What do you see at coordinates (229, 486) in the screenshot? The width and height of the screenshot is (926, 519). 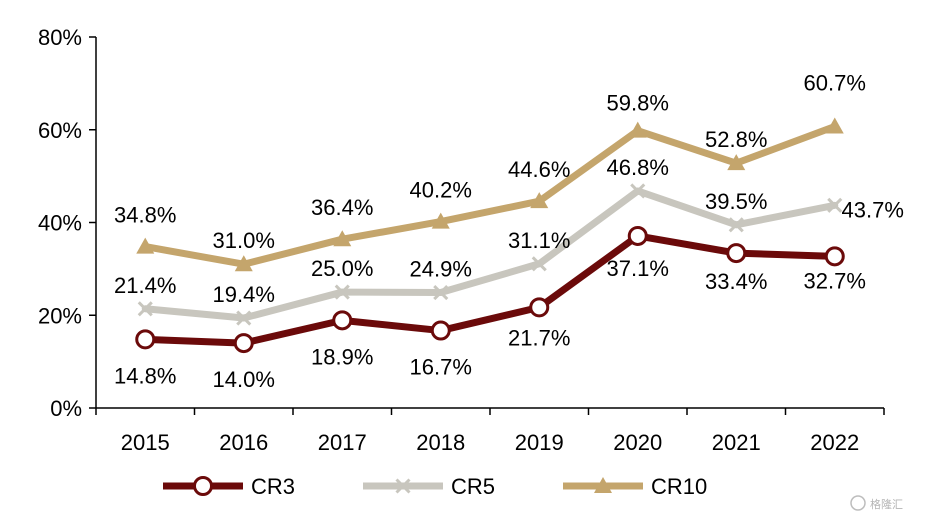 I see `legend-item-cr3: CR3` at bounding box center [229, 486].